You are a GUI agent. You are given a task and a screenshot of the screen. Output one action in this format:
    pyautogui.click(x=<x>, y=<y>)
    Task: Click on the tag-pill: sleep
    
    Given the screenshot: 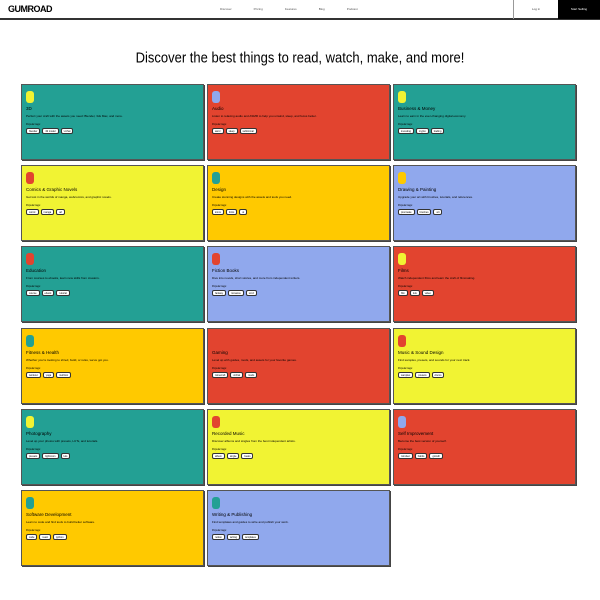 What is the action you would take?
    pyautogui.click(x=231, y=131)
    